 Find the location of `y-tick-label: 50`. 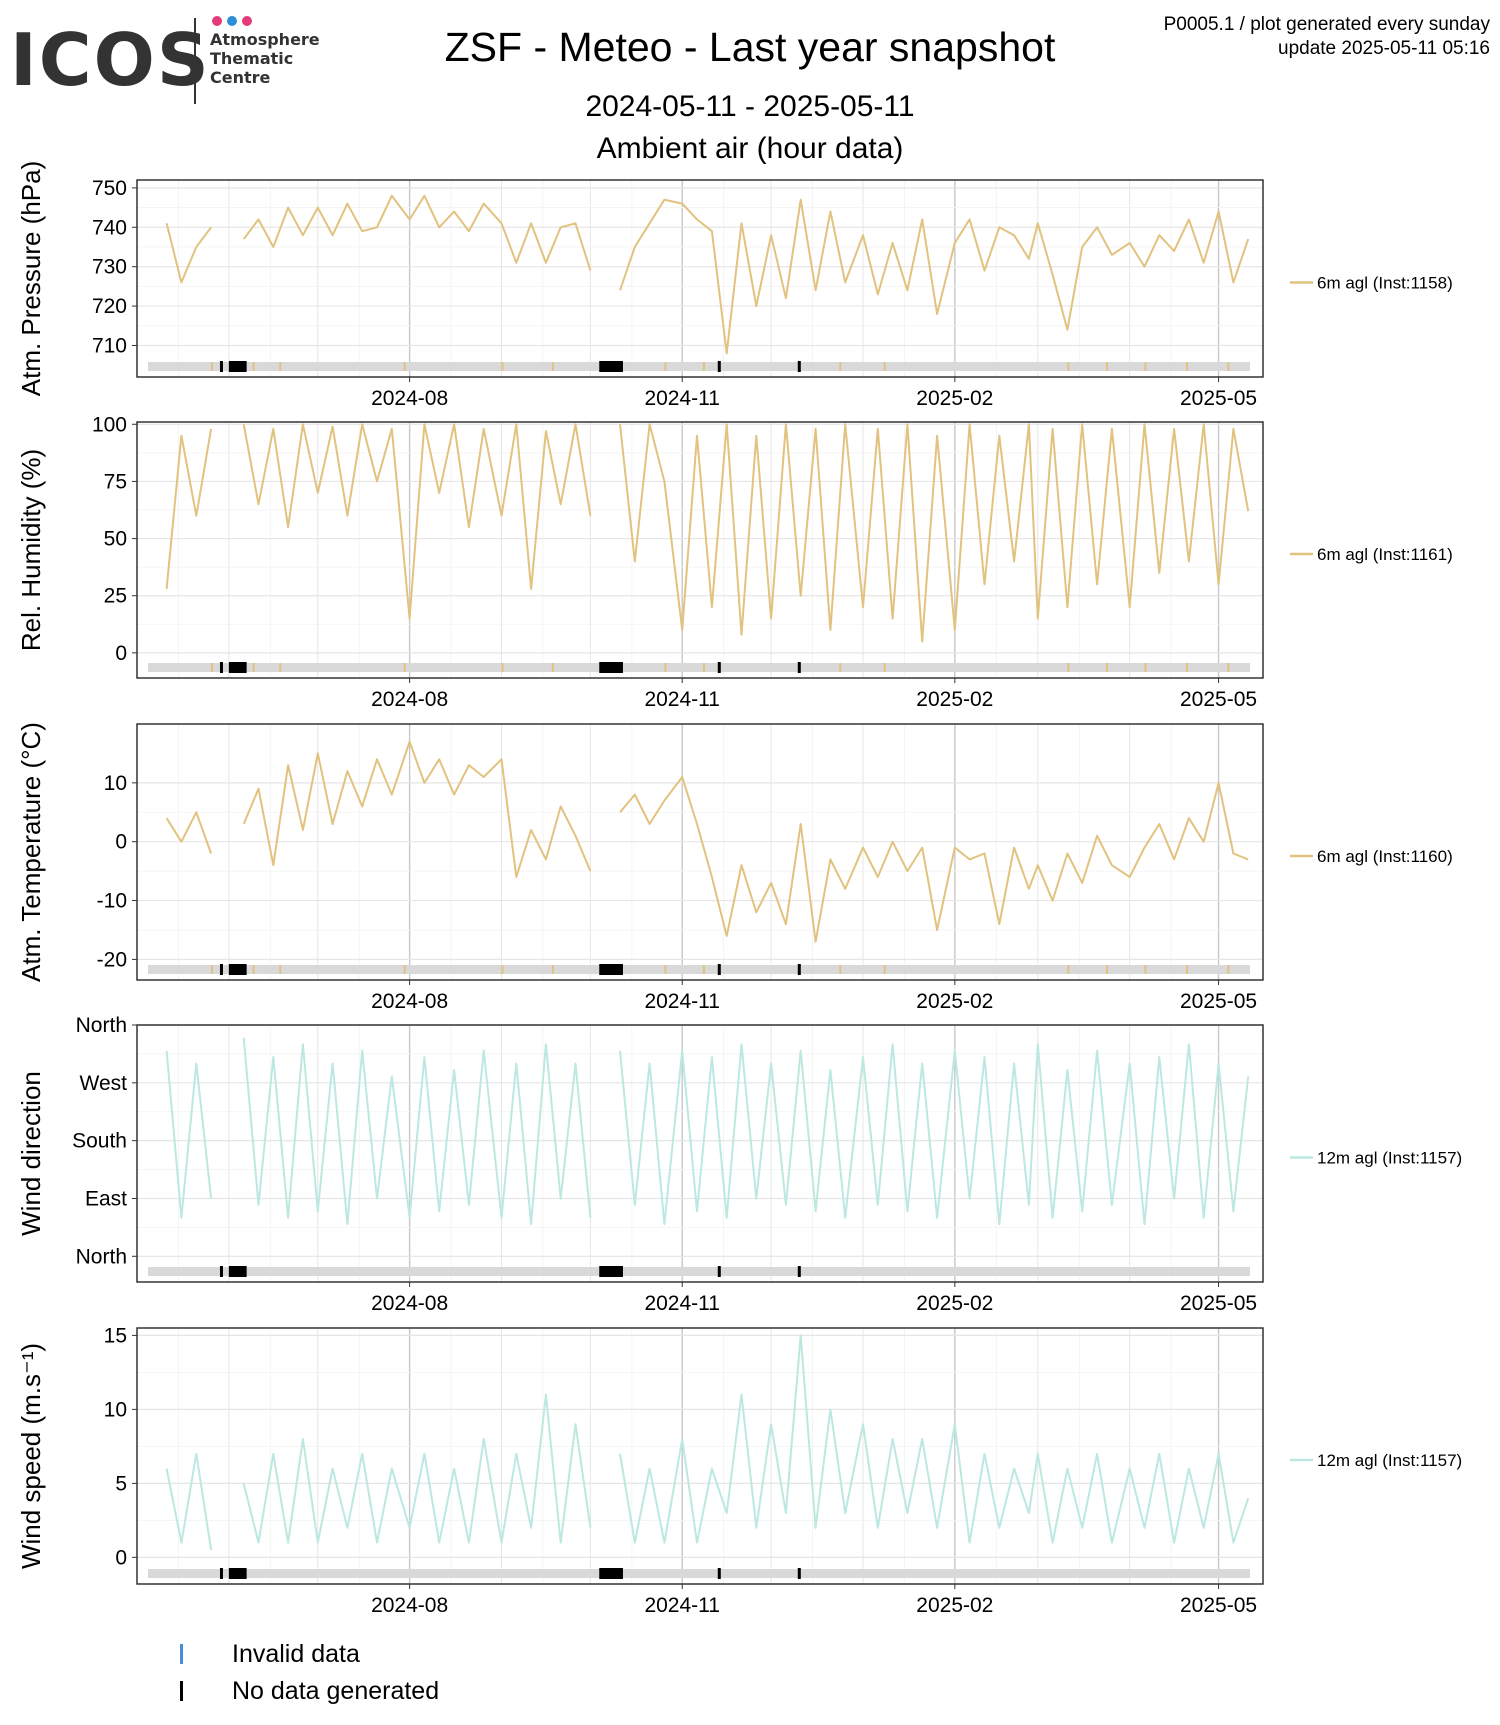

y-tick-label: 50 is located at coordinates (115, 539).